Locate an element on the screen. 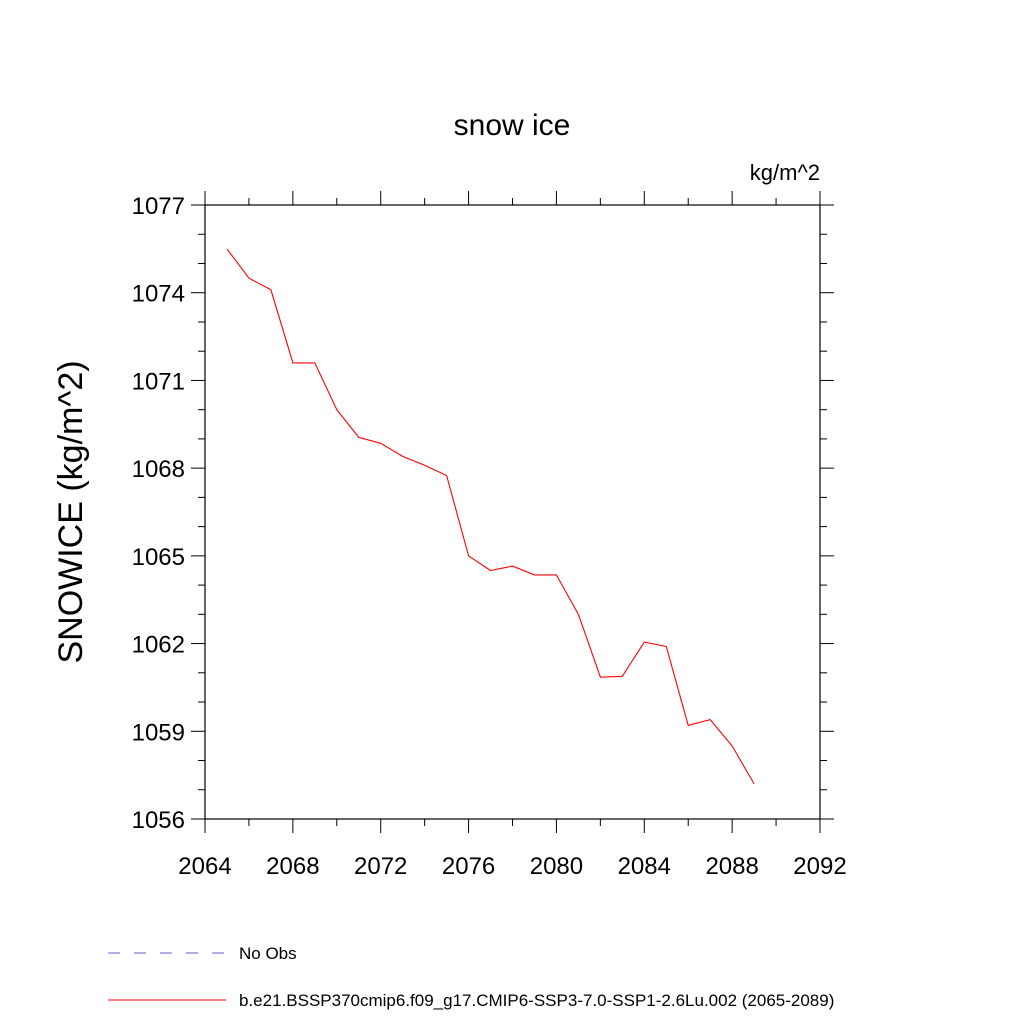 The width and height of the screenshot is (1024, 1024). x-tick-label: 2080 is located at coordinates (556, 866).